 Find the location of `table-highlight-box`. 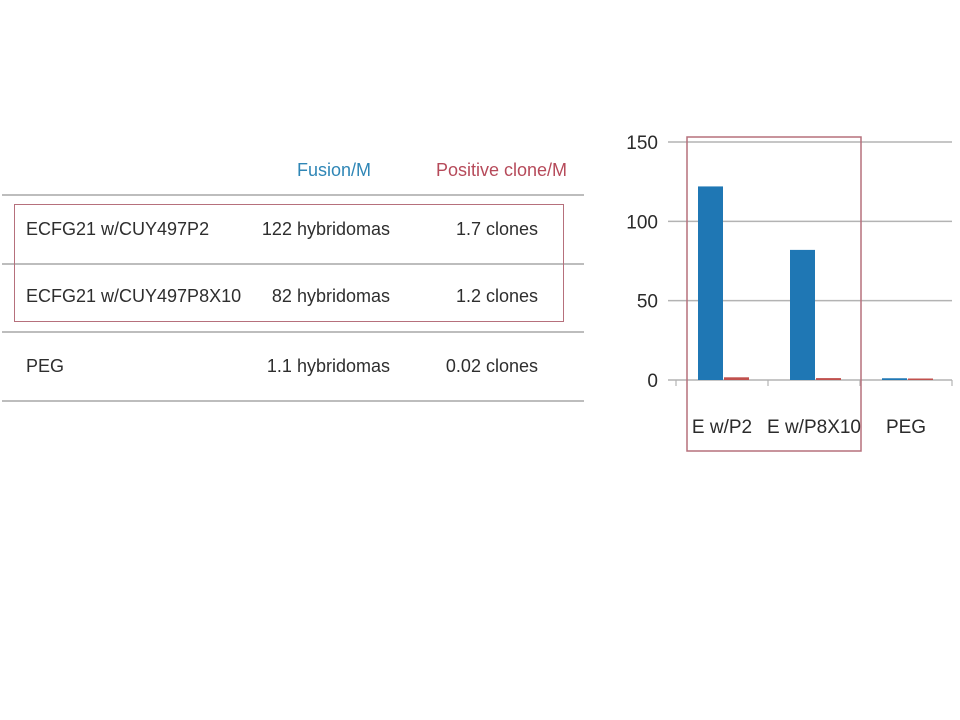

table-highlight-box is located at coordinates (289, 263).